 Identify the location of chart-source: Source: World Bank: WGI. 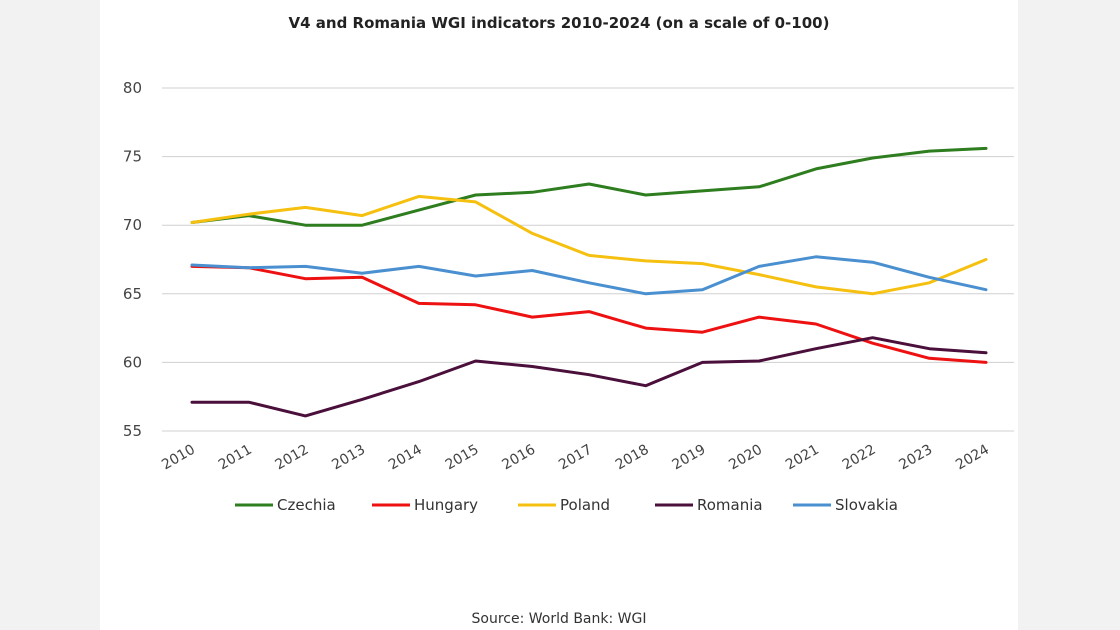
(559, 619).